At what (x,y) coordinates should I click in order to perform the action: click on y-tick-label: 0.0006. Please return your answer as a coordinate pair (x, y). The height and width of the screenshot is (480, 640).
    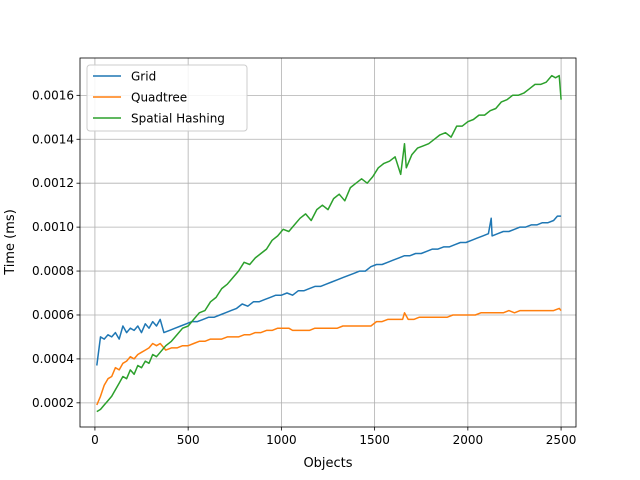
    Looking at the image, I should click on (53, 315).